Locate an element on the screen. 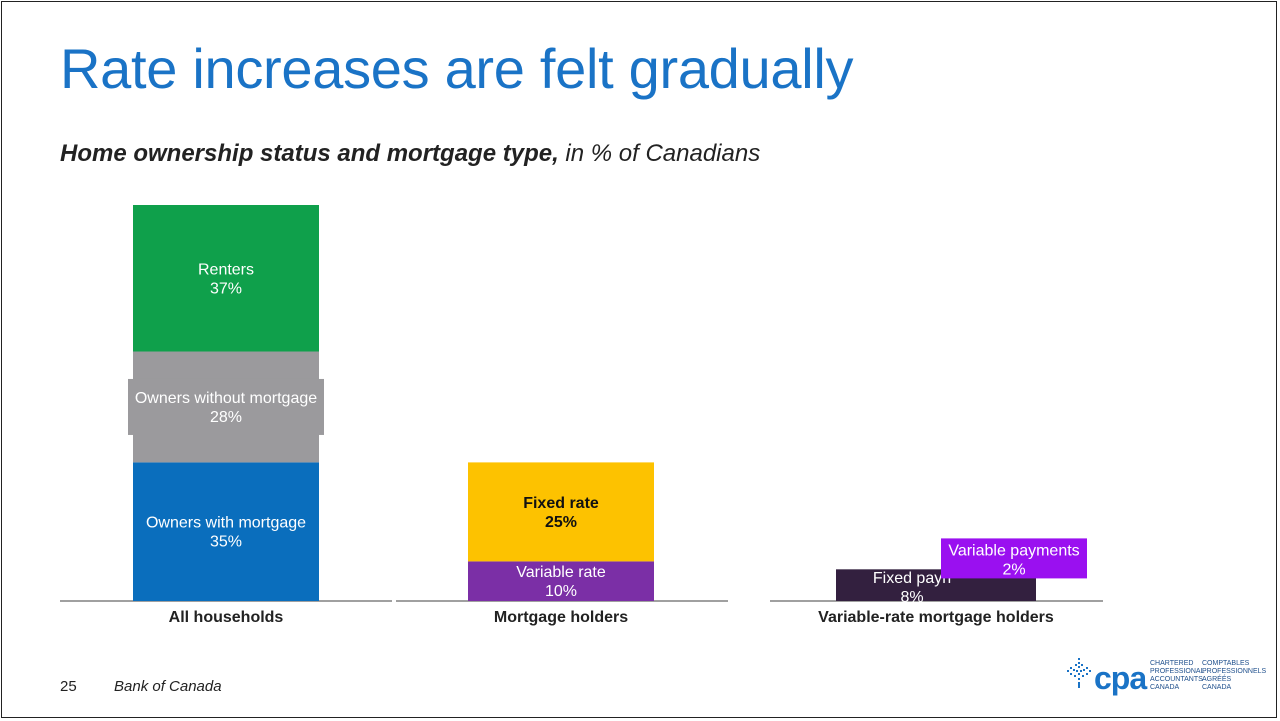  bar-segment-fixed-rate is located at coordinates (561, 512).